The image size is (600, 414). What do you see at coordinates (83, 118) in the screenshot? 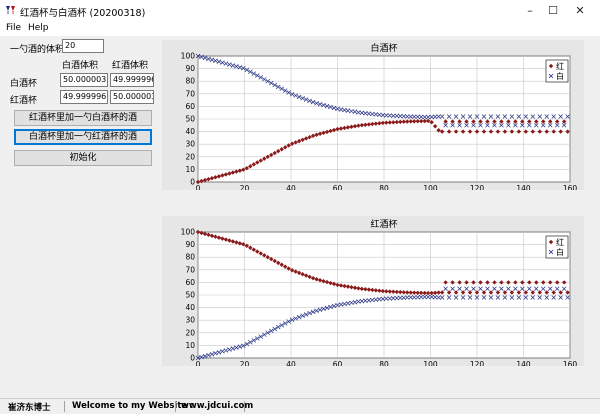
I see `add-white-to-red-button: 红酒杯里加一勺白酒杯的酒` at bounding box center [83, 118].